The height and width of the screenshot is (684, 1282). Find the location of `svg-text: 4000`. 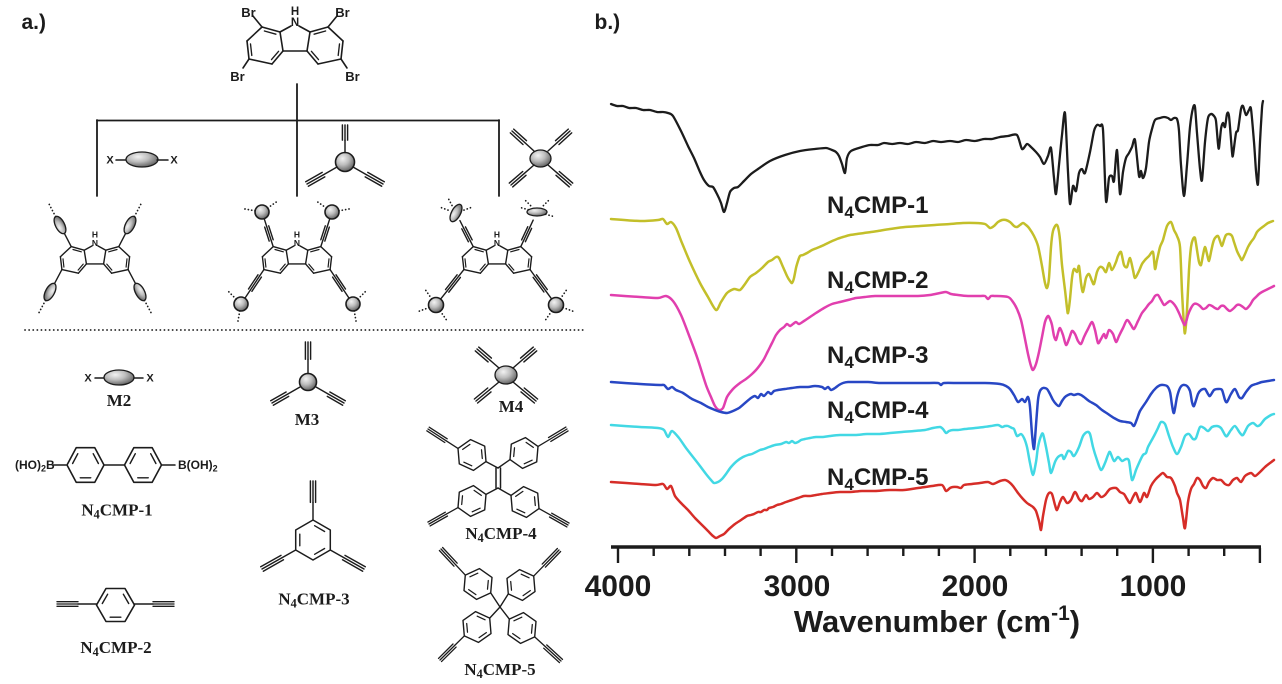

svg-text: 4000 is located at coordinates (618, 586).